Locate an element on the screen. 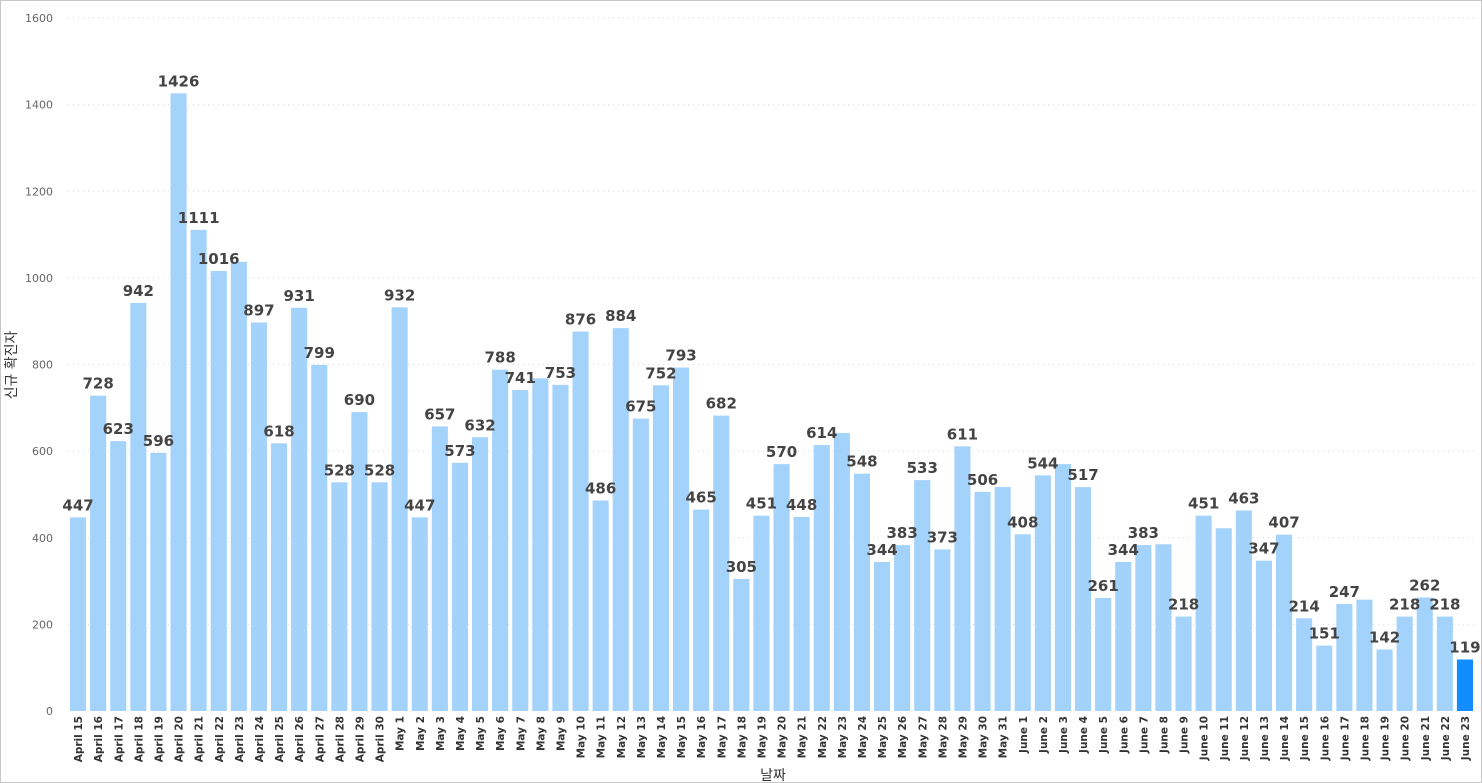  data-label: 623 is located at coordinates (118, 429).